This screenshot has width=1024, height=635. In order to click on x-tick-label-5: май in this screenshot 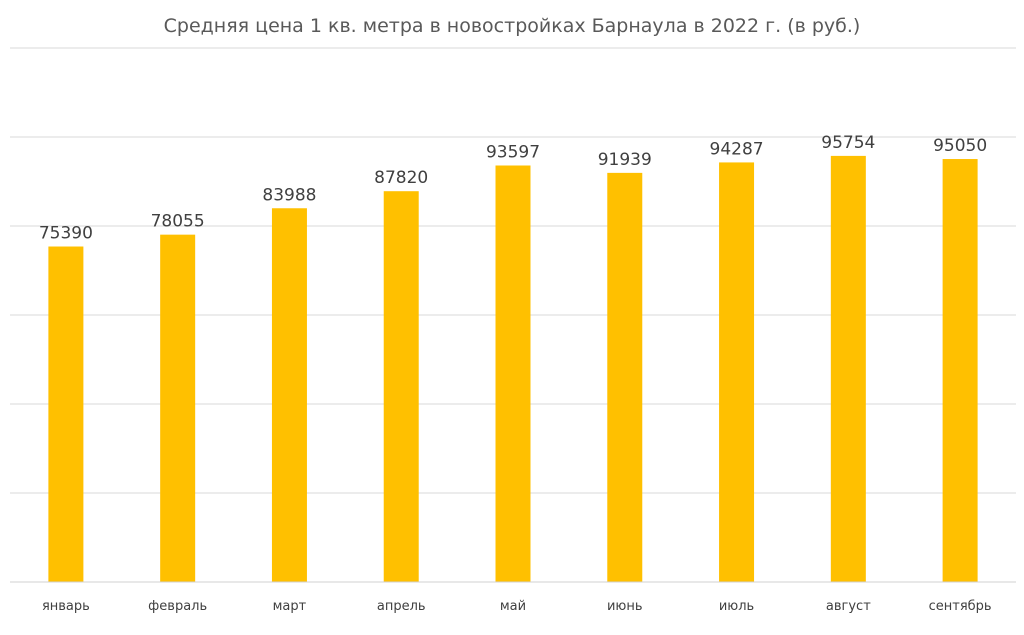, I will do `click(513, 606)`.